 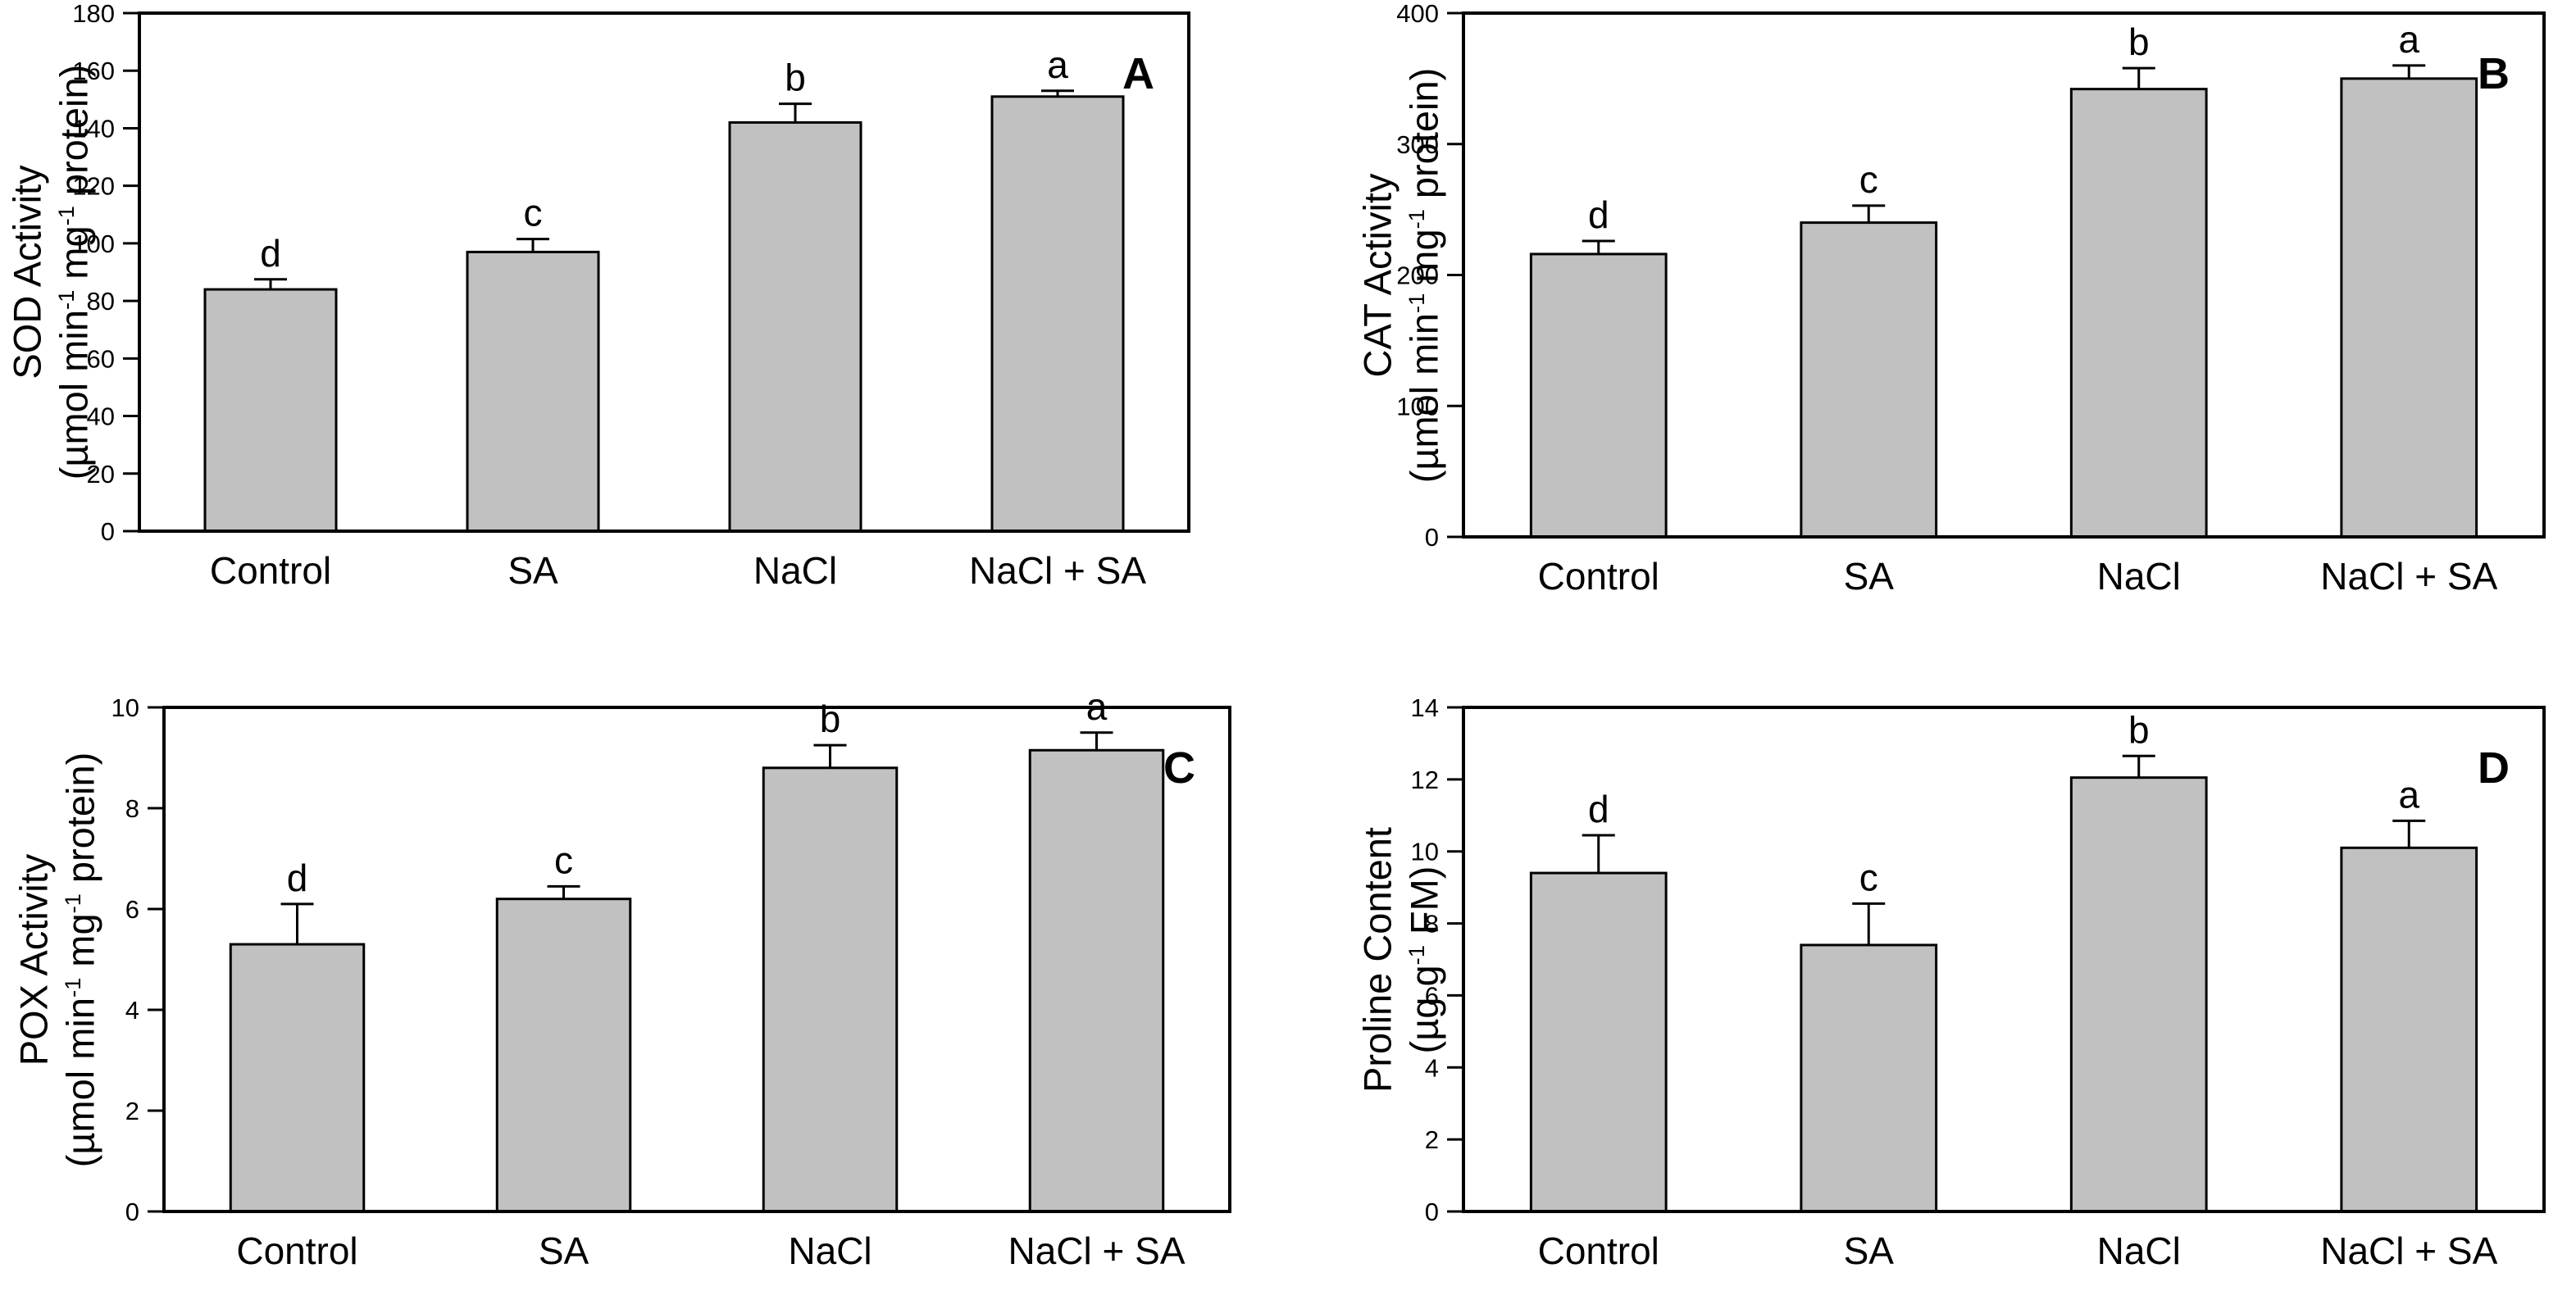 I want to click on y-tick-label: 300, so click(x=1418, y=144).